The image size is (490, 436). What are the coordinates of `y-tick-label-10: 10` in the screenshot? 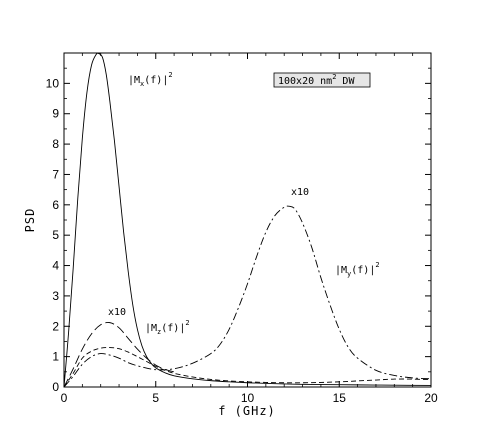 It's located at (53, 83).